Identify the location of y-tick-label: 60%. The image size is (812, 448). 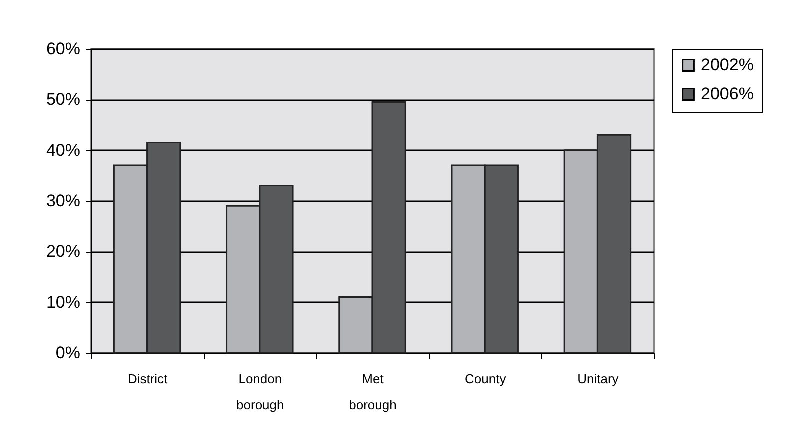
(63, 49).